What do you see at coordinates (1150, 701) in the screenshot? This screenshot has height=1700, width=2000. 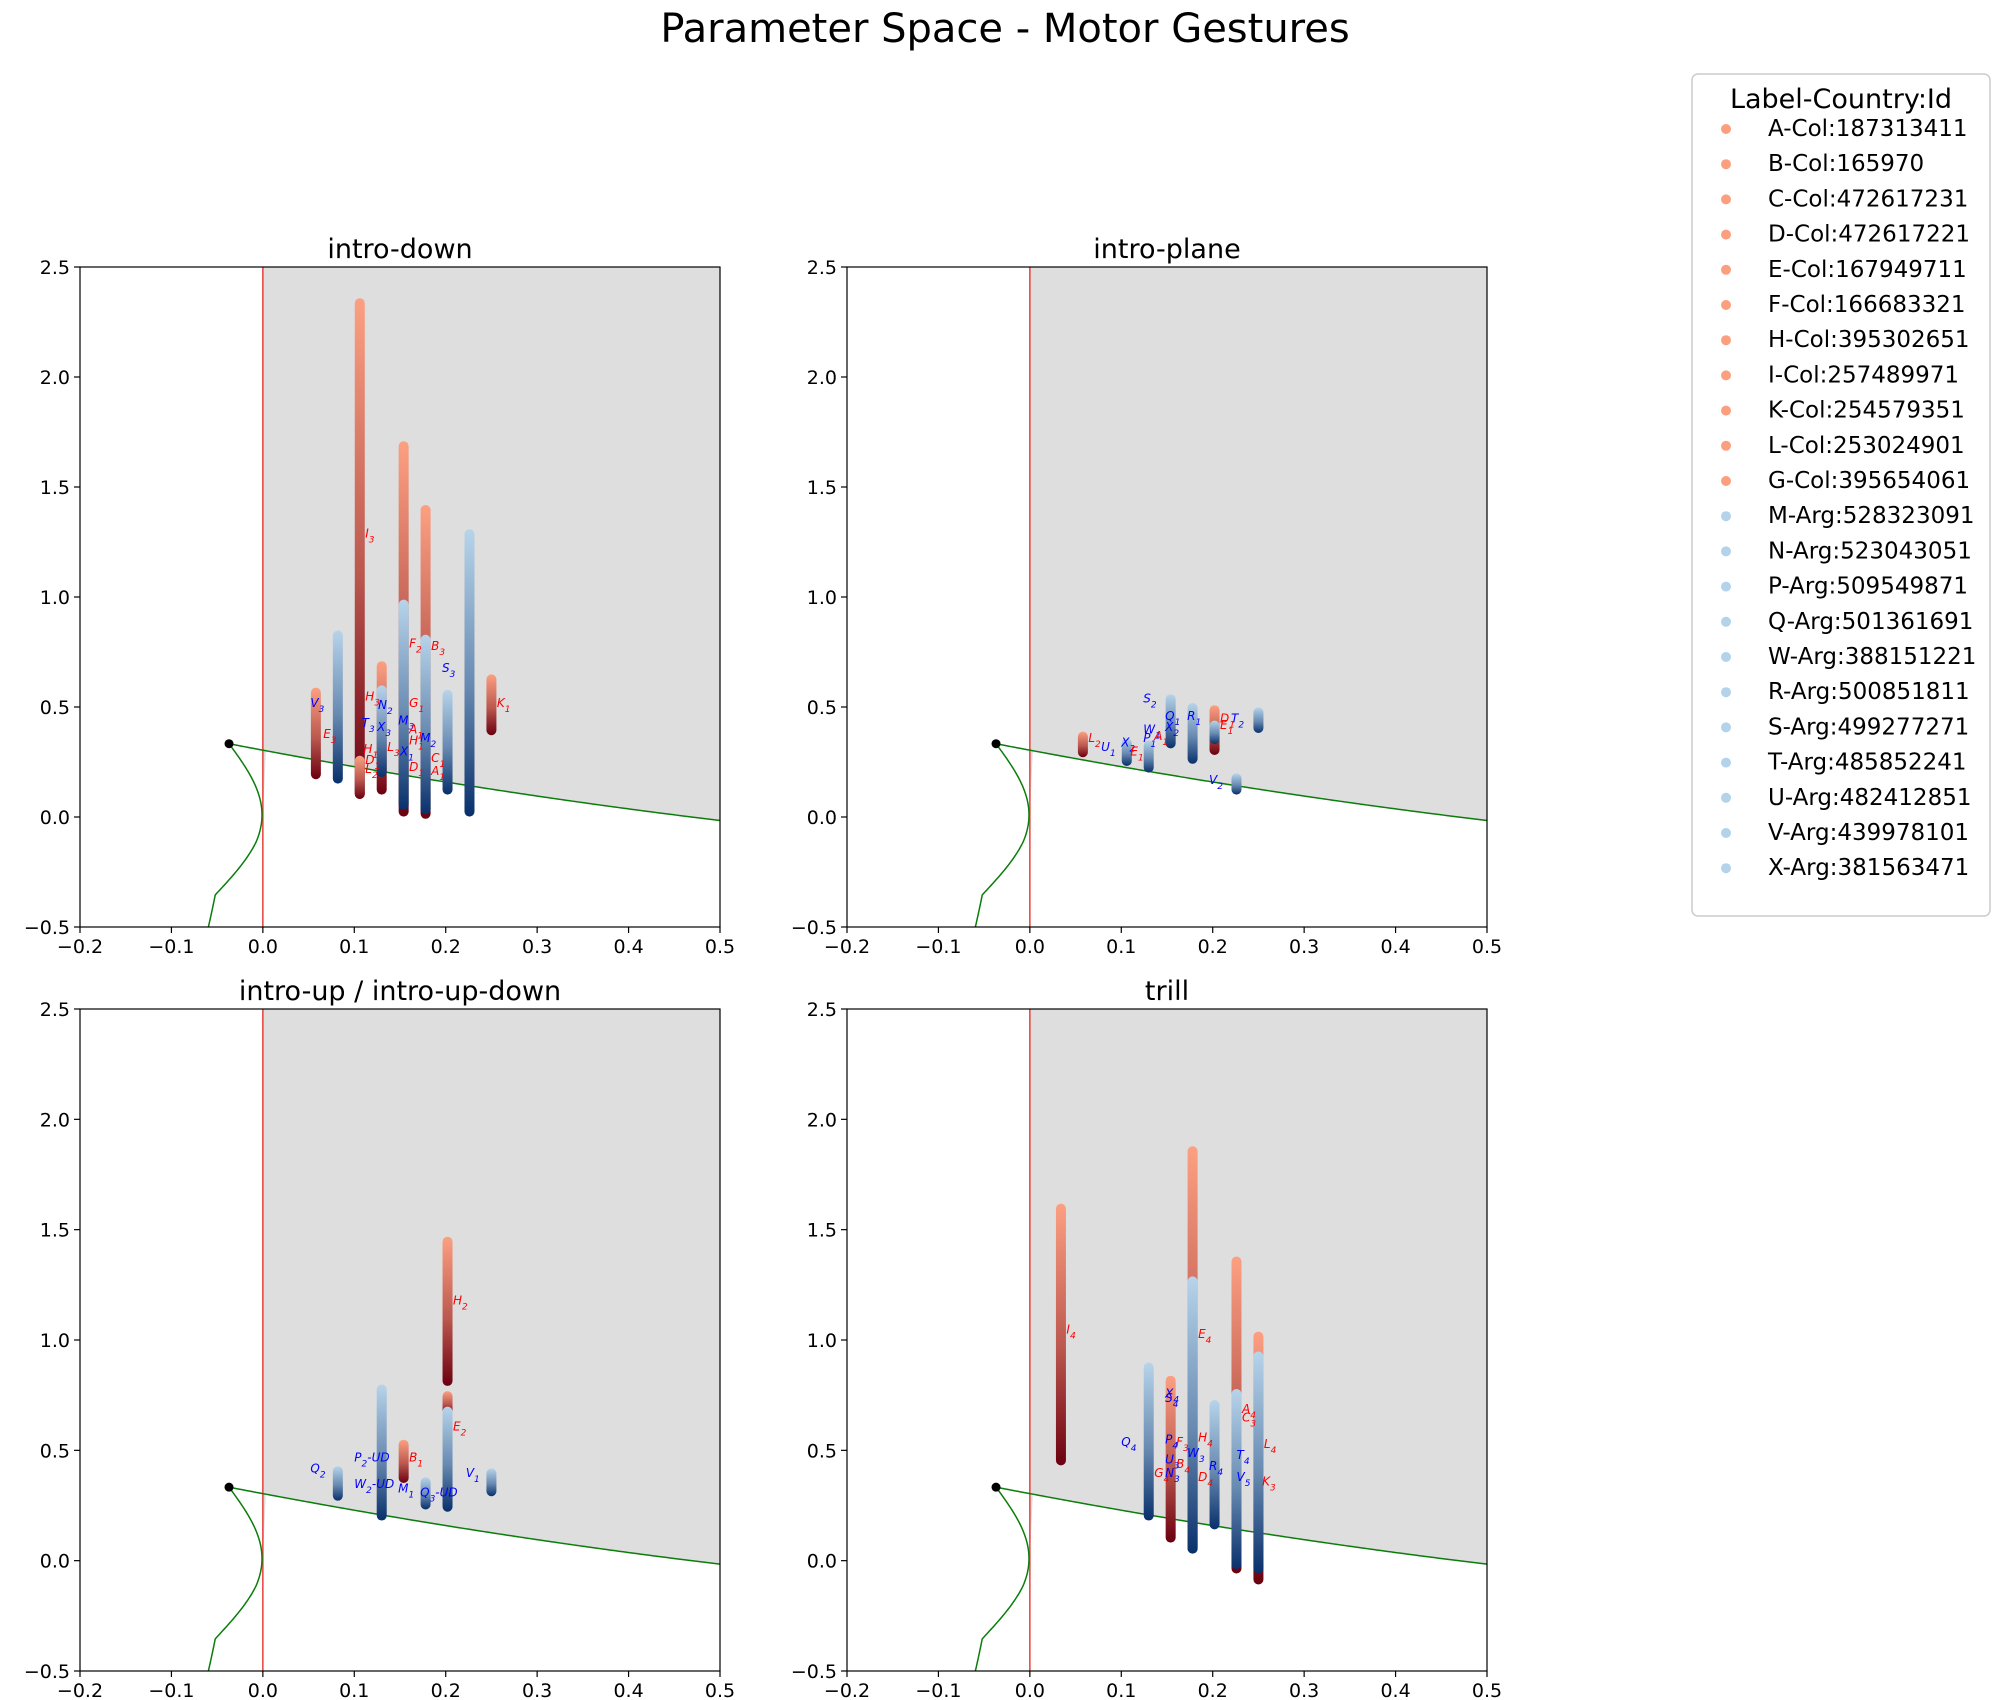 I see `point-label: S2` at bounding box center [1150, 701].